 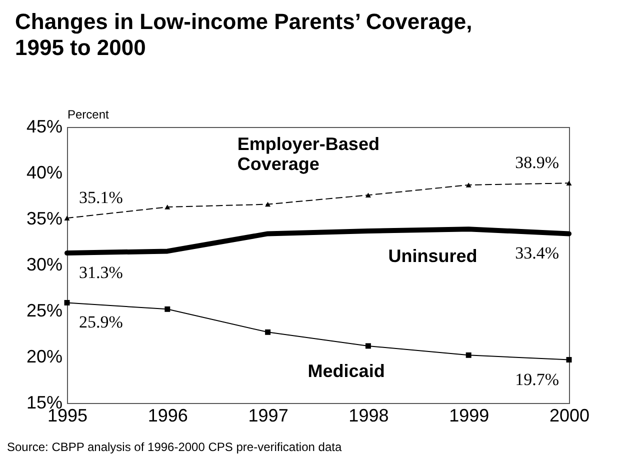 What do you see at coordinates (89, 115) in the screenshot?
I see `y-axis-title: Percent` at bounding box center [89, 115].